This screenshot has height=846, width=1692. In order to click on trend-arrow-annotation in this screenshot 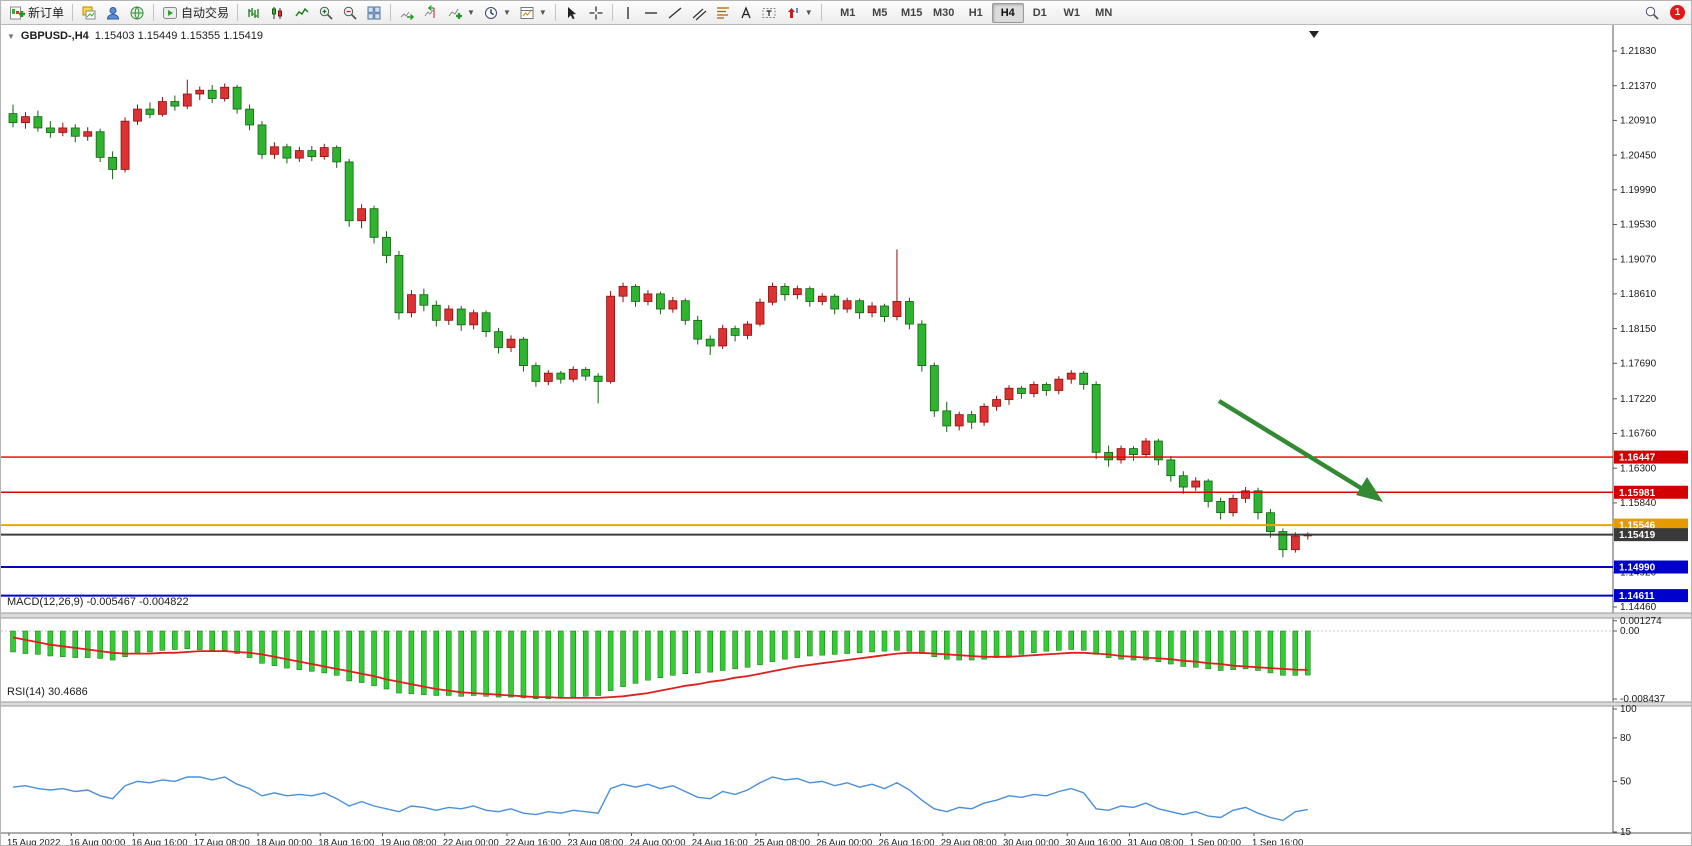, I will do `click(1300, 450)`.